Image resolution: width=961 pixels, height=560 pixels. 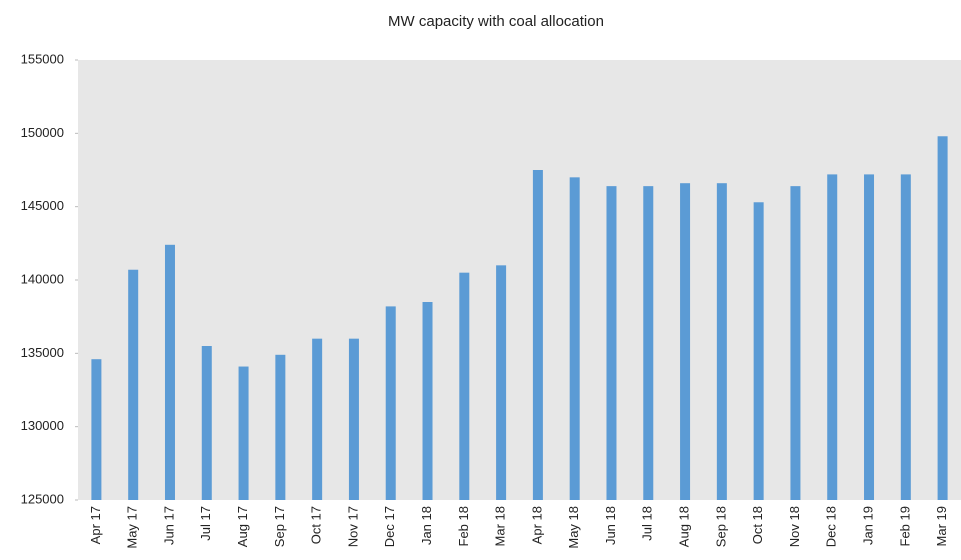 I want to click on x-tick-label: Mar 19, so click(x=941, y=526).